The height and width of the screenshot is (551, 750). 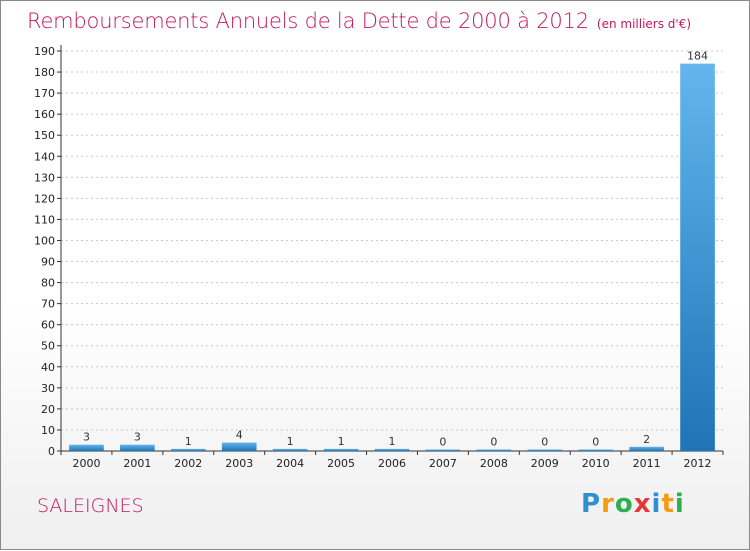 I want to click on commune-name: SALEIGNES, so click(x=90, y=506).